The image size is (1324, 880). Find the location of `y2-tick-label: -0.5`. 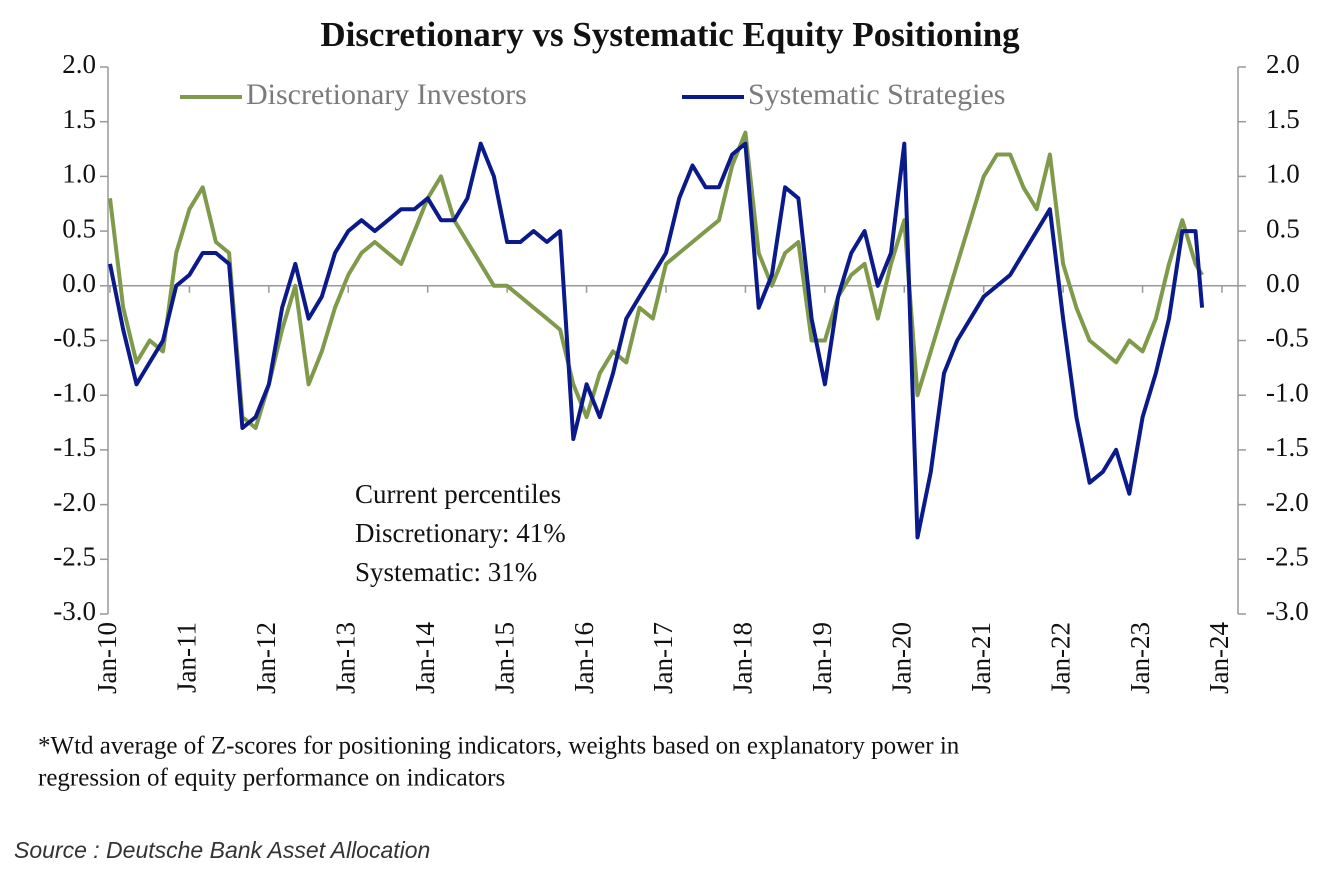

y2-tick-label: -0.5 is located at coordinates (1287, 338).